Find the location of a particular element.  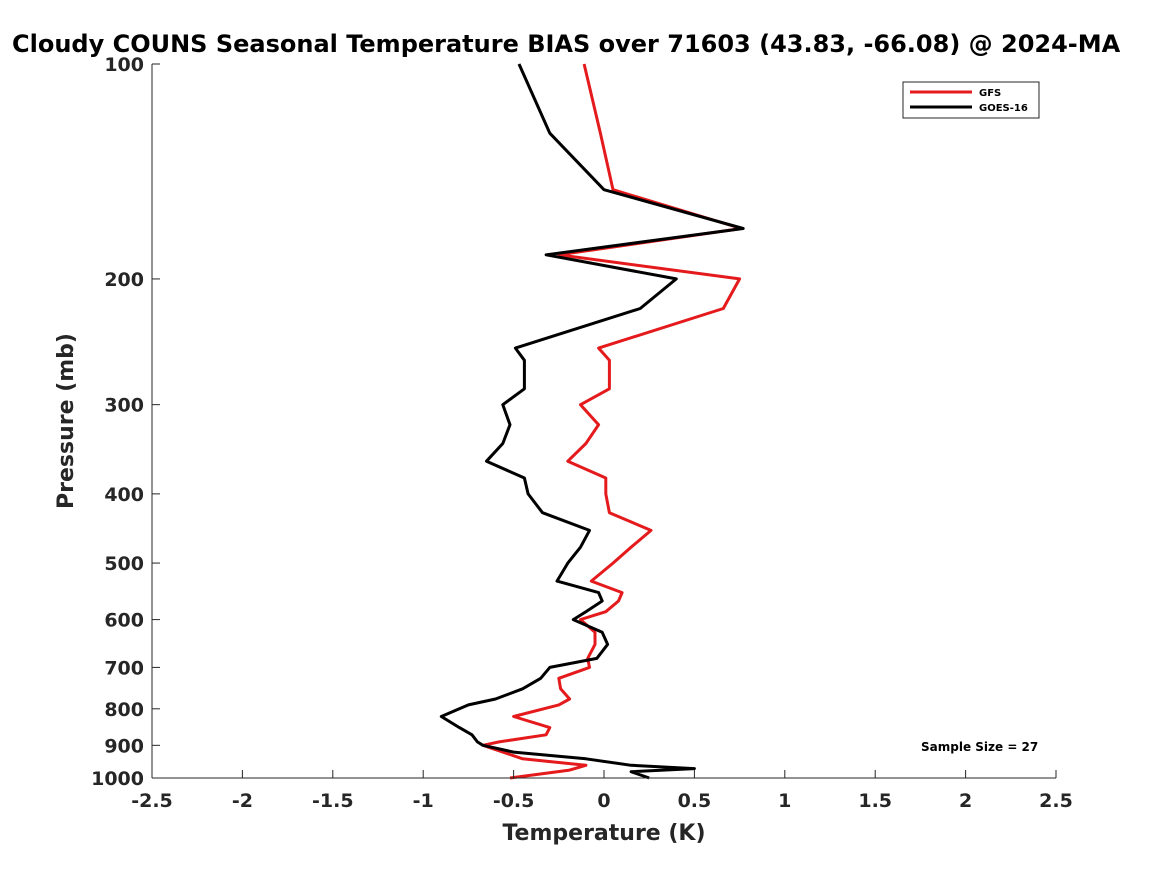

y-axis-ticks: 100 200 300 400 500 600 700 800 900 1000 is located at coordinates (125, 422).